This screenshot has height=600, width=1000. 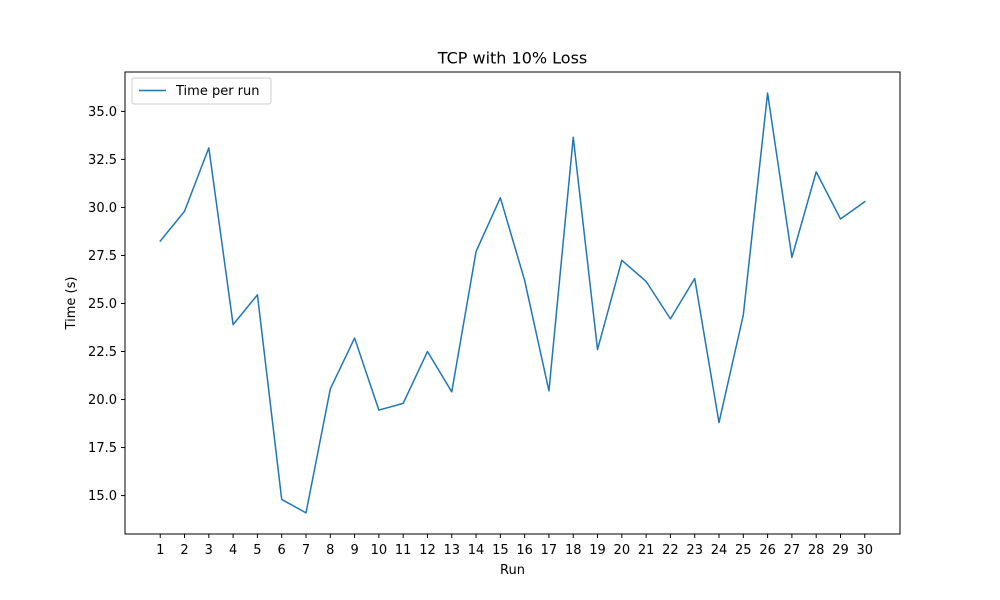 What do you see at coordinates (573, 550) in the screenshot?
I see `x-tick-label: 18` at bounding box center [573, 550].